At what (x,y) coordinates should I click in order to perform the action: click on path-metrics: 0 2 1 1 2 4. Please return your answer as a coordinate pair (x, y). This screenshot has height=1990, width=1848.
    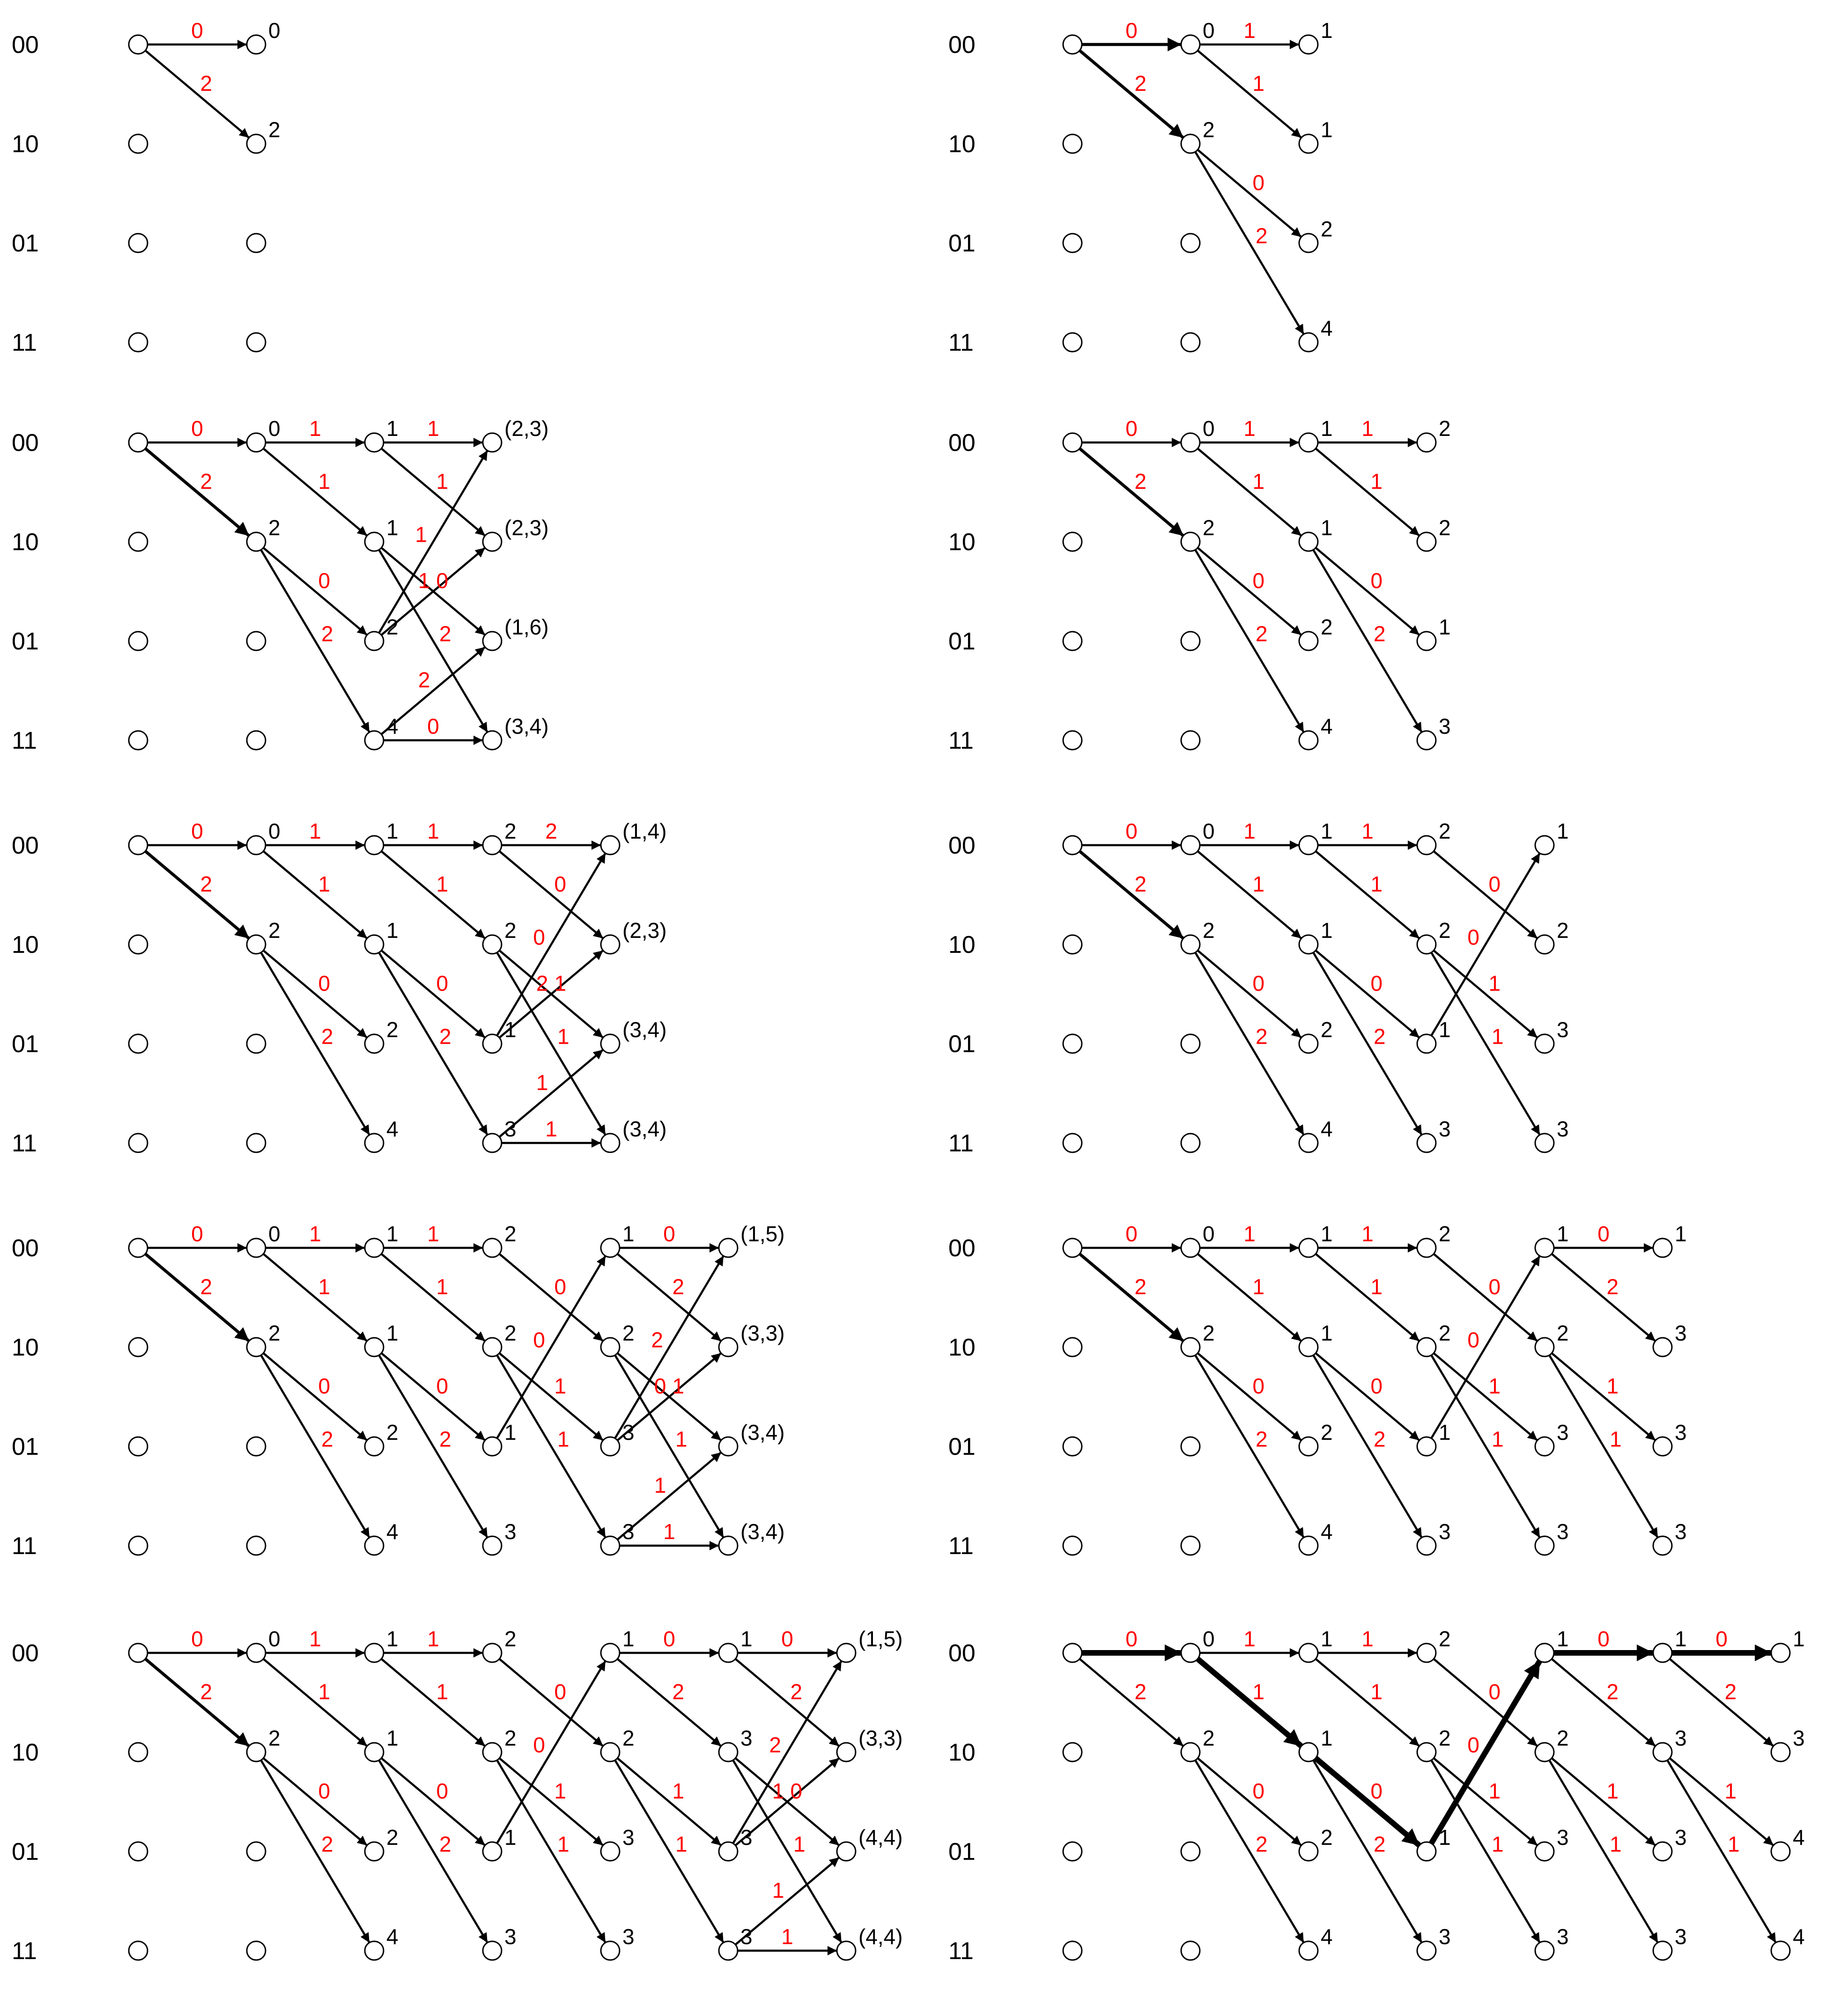
    Looking at the image, I should click on (1268, 179).